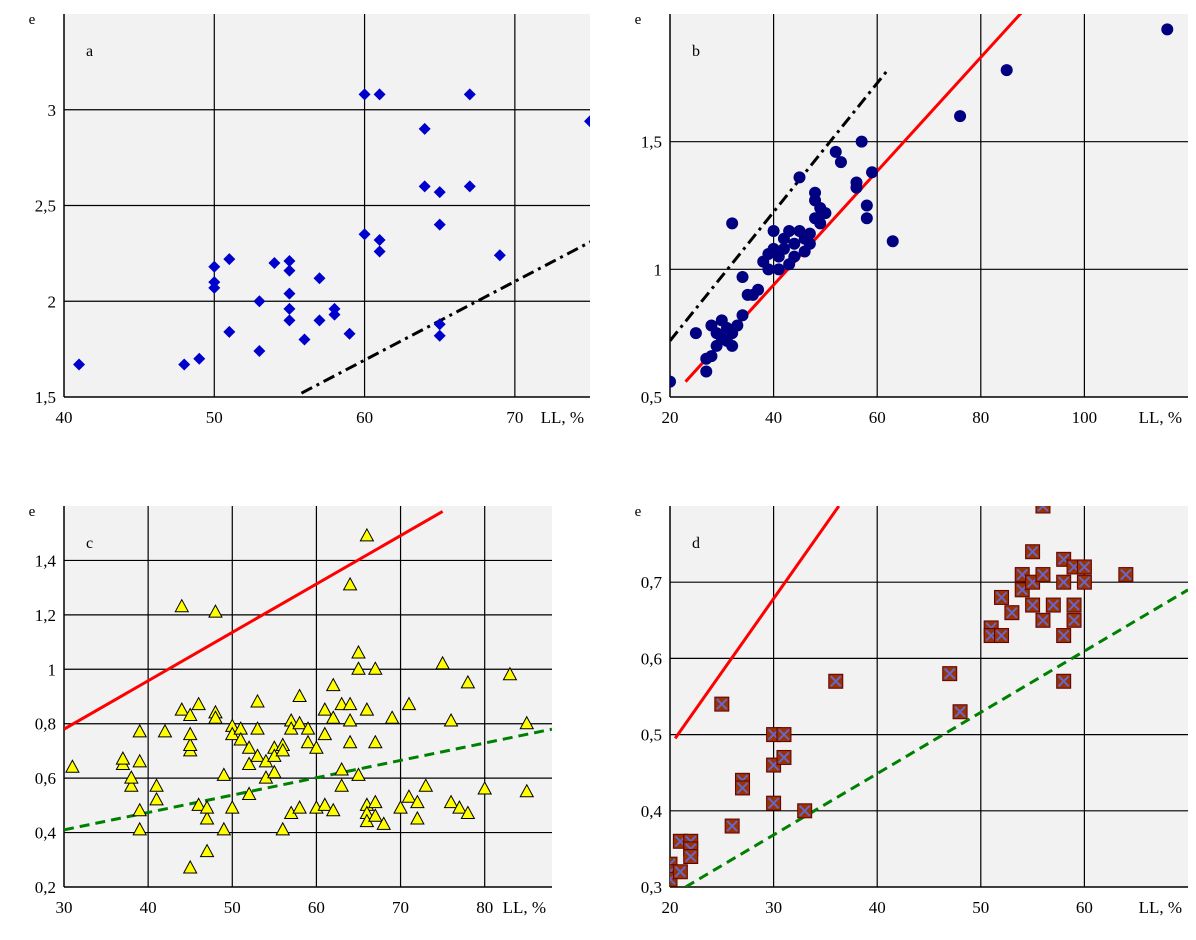 Image resolution: width=1196 pixels, height=940 pixels. I want to click on y-tick-label: 2,5, so click(45, 206).